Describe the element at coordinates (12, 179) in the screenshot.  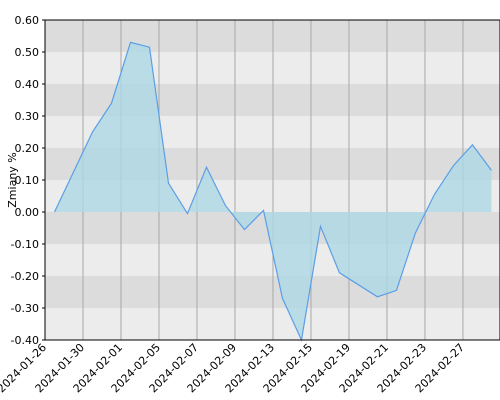
I see `y-axis-label: Zmiany %` at that location.